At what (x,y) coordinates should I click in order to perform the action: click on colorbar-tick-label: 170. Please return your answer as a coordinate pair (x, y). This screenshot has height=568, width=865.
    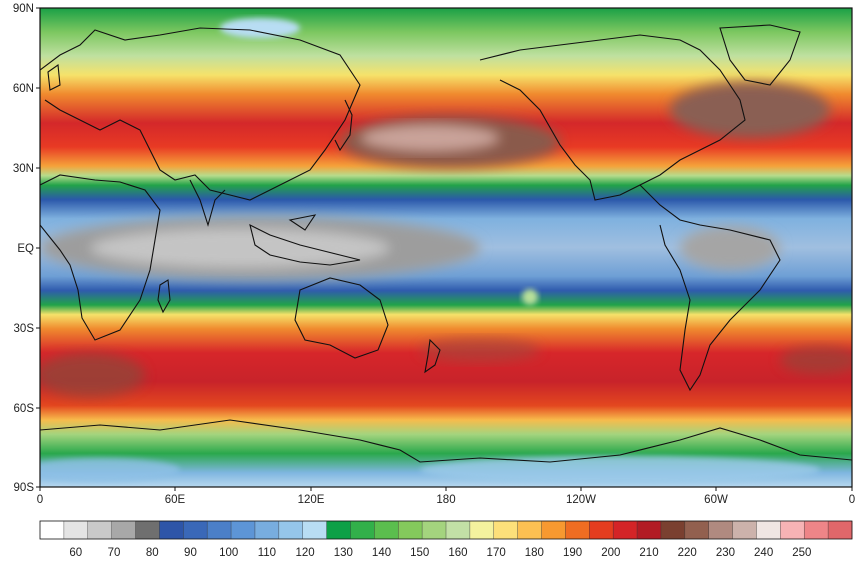
    Looking at the image, I should click on (496, 553).